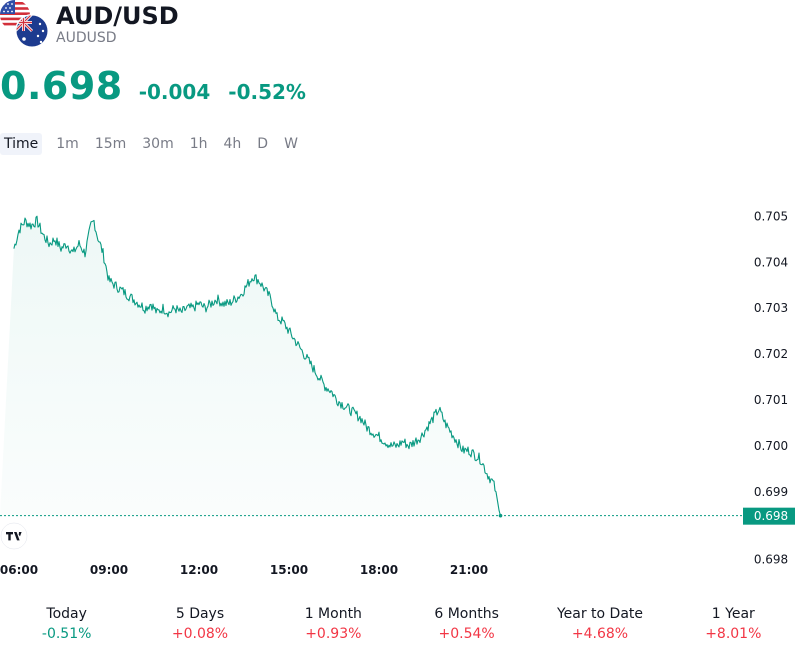 The width and height of the screenshot is (800, 660). I want to click on period-5-days: 5 Days +0.08%, so click(199, 629).